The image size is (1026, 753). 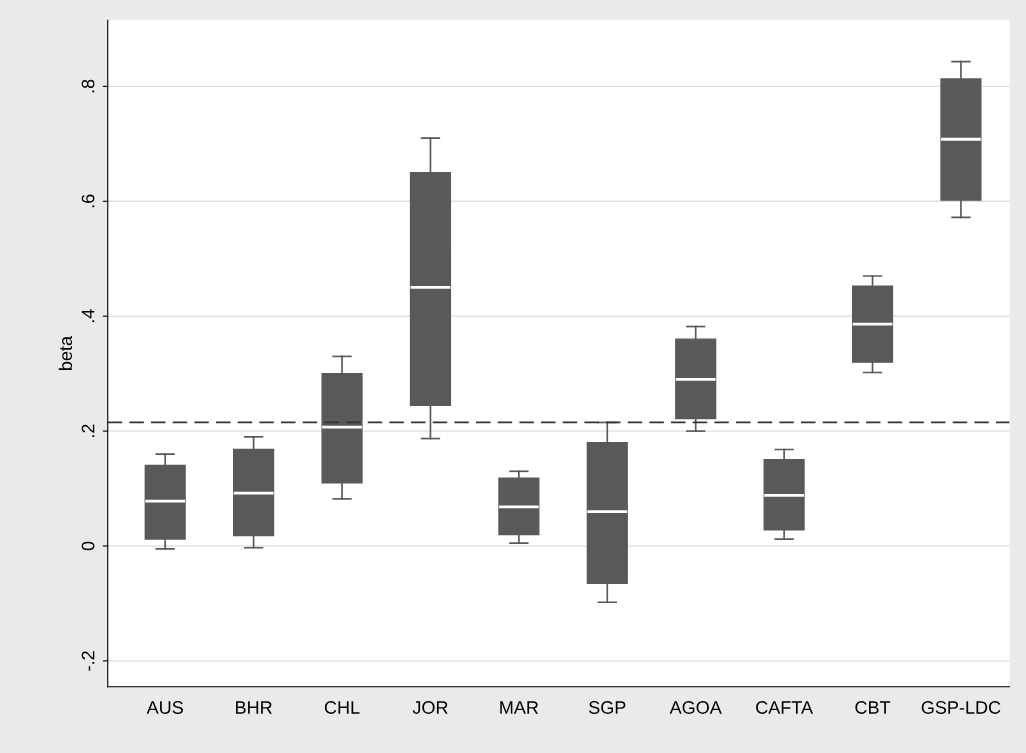 What do you see at coordinates (873, 707) in the screenshot?
I see `x-tick-label: CBT` at bounding box center [873, 707].